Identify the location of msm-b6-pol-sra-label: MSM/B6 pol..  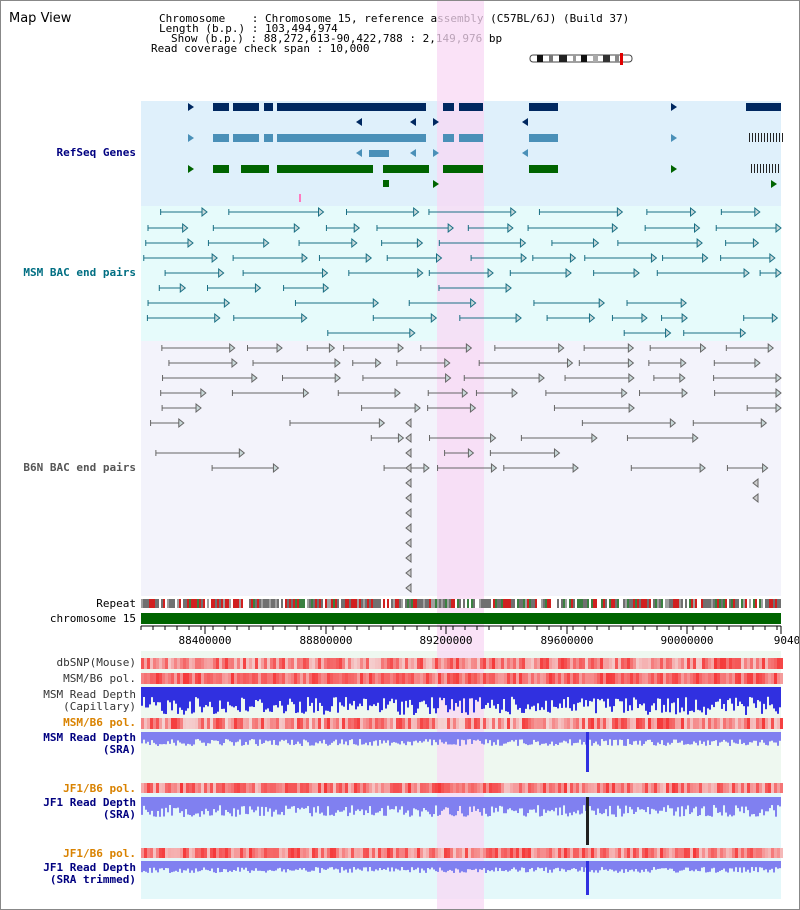
(99, 722).